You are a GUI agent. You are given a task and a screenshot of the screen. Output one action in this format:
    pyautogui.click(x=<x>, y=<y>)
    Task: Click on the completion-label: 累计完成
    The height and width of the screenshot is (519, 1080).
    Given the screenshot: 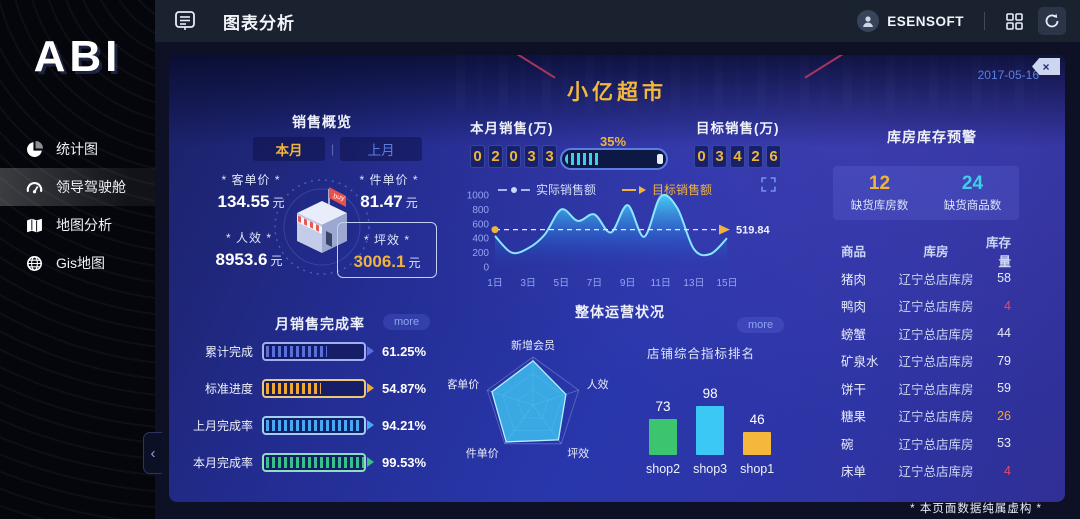 What is the action you would take?
    pyautogui.click(x=228, y=351)
    